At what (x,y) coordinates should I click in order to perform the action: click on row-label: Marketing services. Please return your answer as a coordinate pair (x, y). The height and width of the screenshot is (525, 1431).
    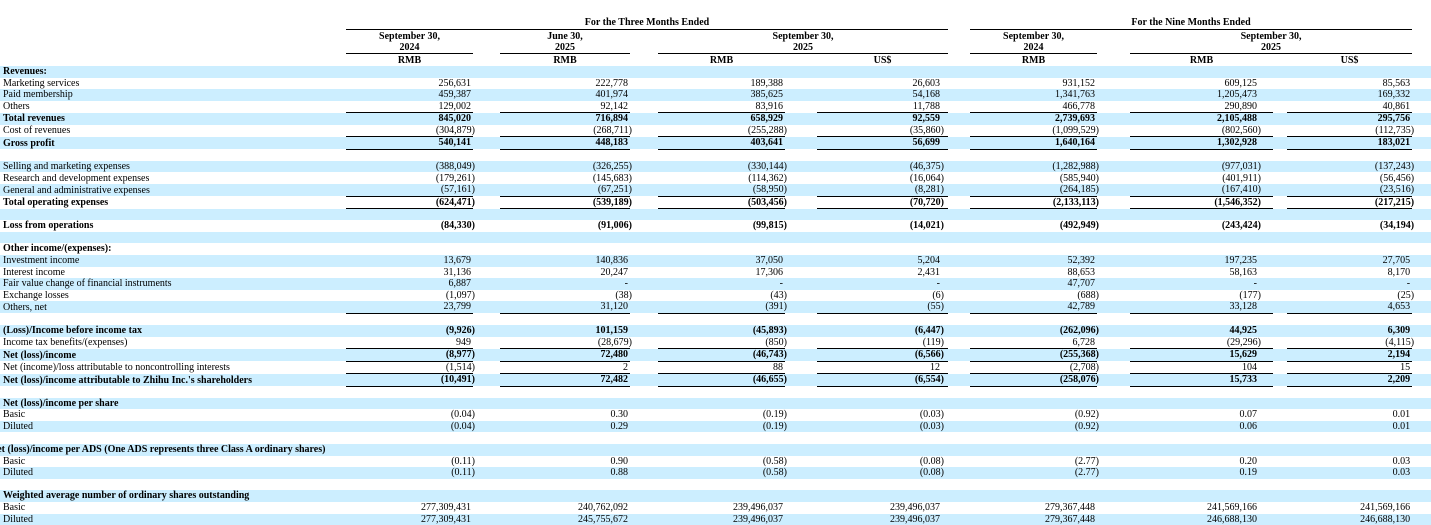
    Looking at the image, I should click on (41, 83).